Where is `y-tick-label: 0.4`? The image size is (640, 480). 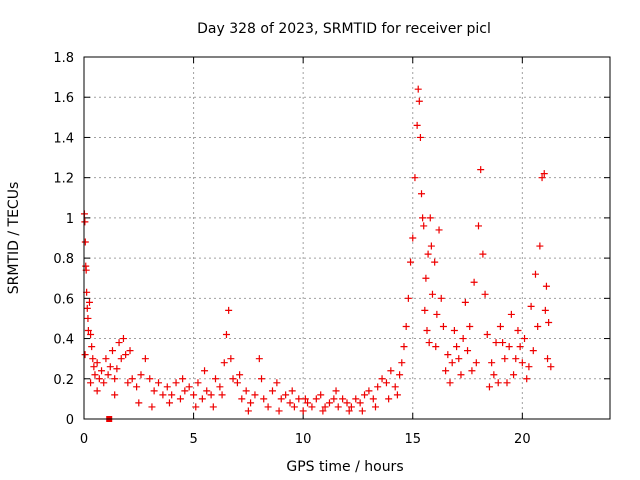
y-tick-label: 0.4 is located at coordinates (63, 340).